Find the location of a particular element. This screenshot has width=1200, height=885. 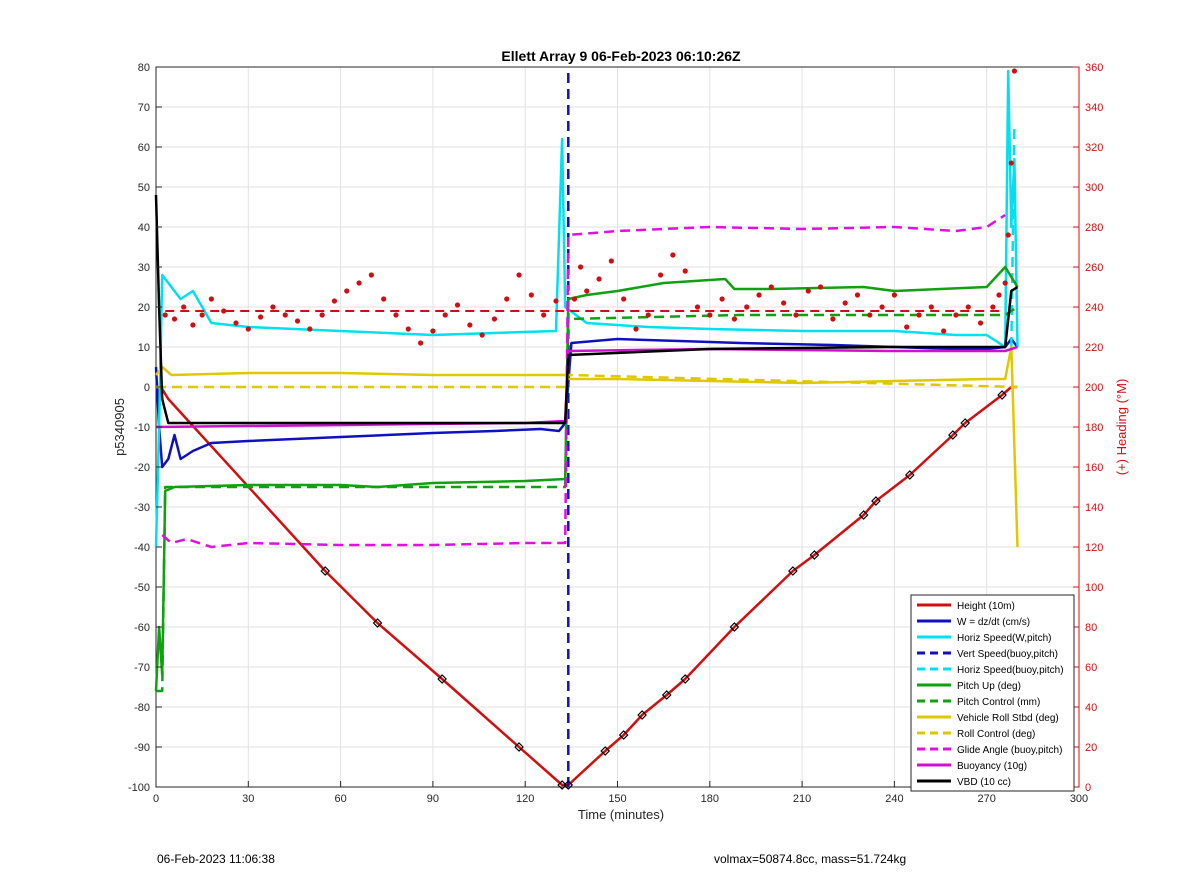

y2-tick-label: 220 is located at coordinates (1094, 348).